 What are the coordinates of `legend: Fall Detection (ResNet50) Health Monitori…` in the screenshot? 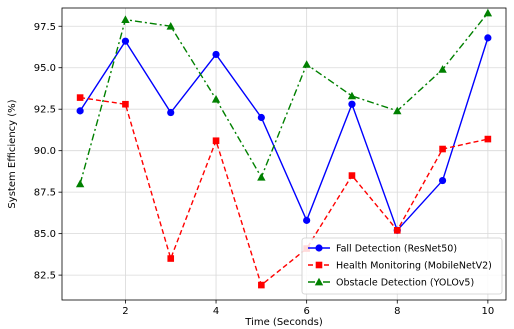 It's located at (402, 266).